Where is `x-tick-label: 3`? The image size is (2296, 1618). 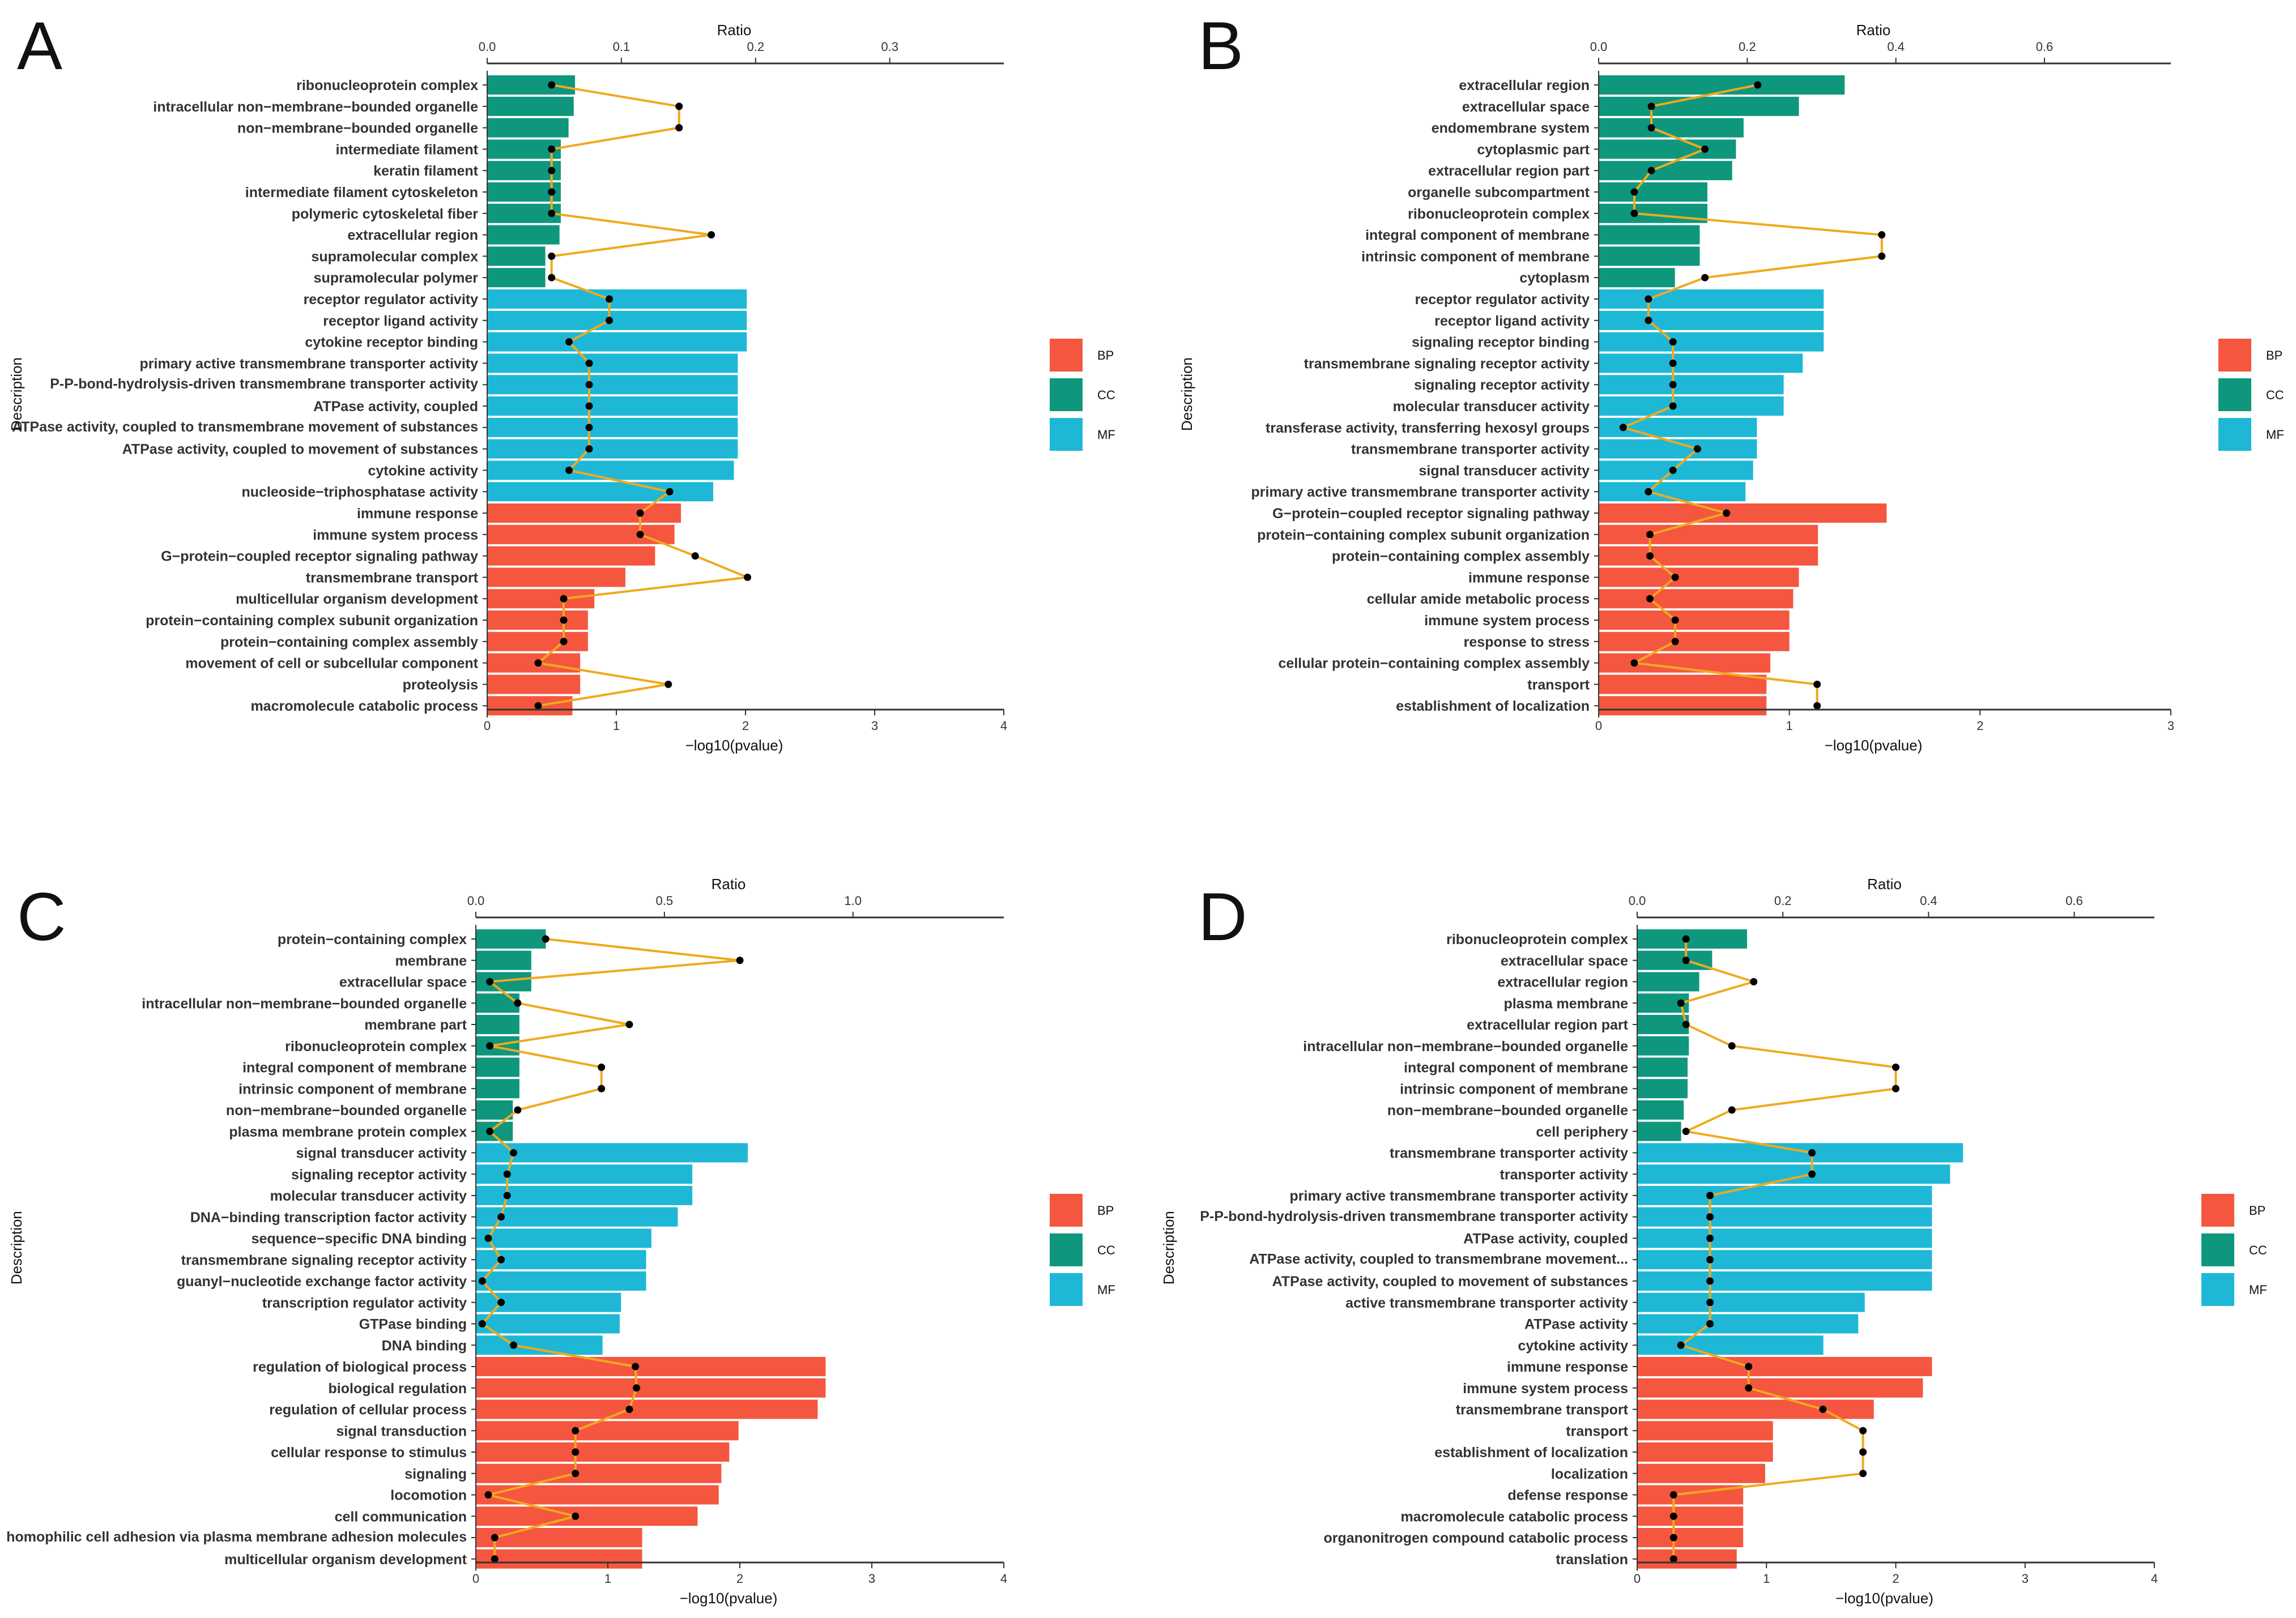 x-tick-label: 3 is located at coordinates (2170, 726).